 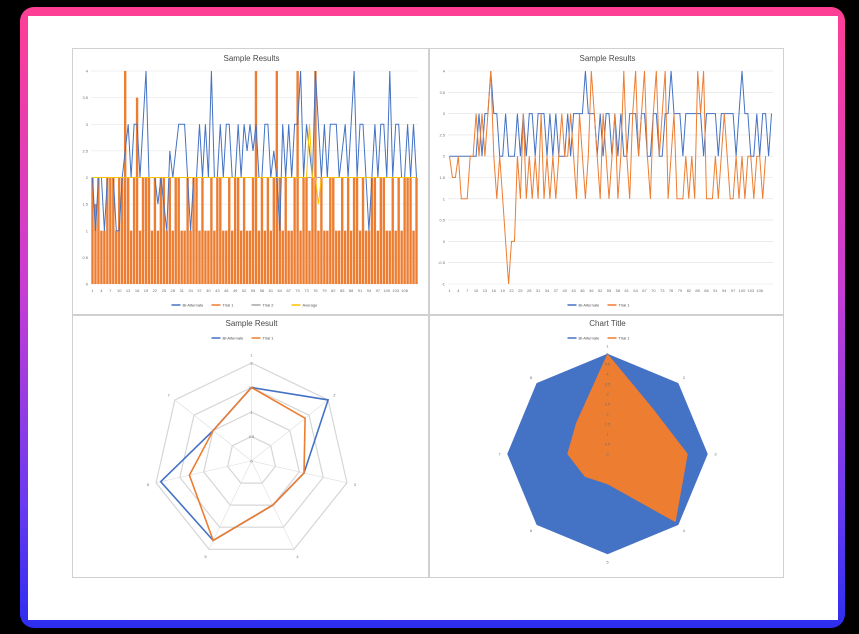 I want to click on x-tick-label: 76, so click(x=671, y=290).